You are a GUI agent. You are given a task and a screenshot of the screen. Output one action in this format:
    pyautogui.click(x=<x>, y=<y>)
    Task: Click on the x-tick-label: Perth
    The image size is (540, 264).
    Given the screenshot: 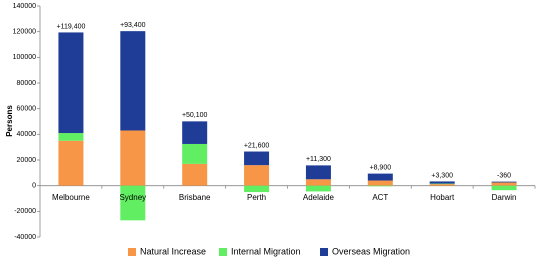 What is the action you would take?
    pyautogui.click(x=256, y=197)
    